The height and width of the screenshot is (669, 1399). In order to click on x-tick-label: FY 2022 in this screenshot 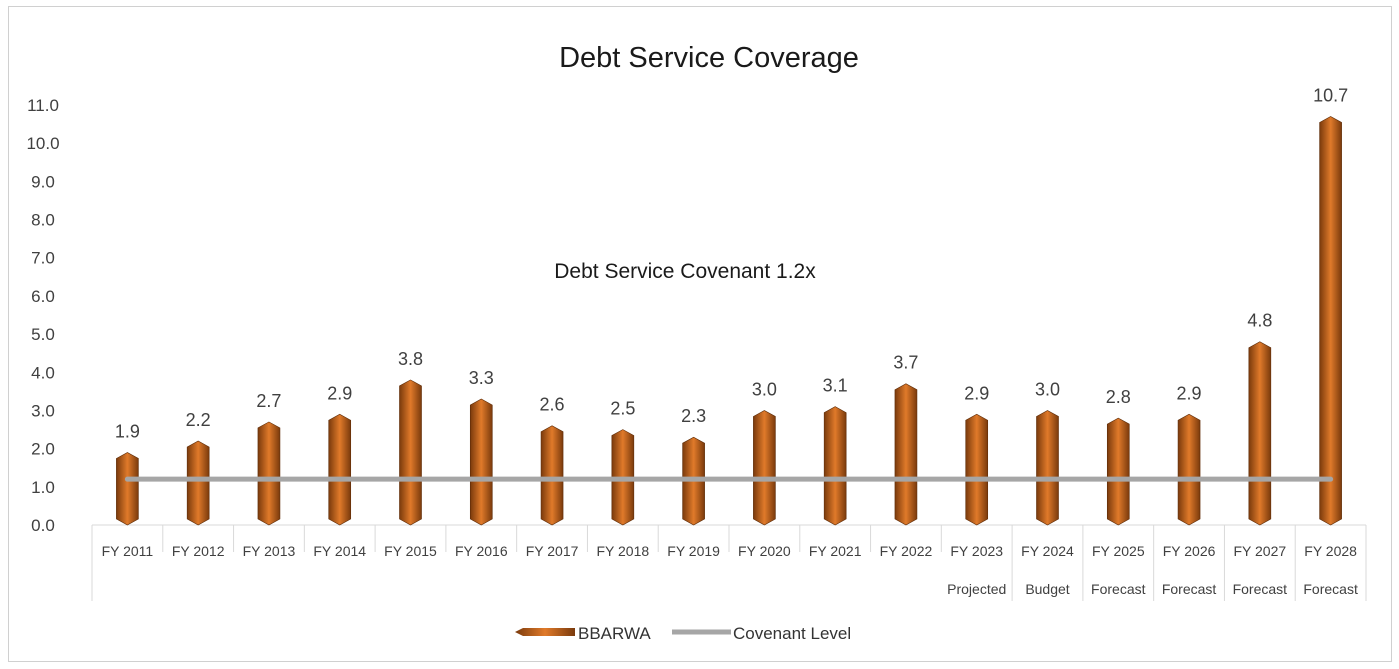, I will do `click(906, 551)`.